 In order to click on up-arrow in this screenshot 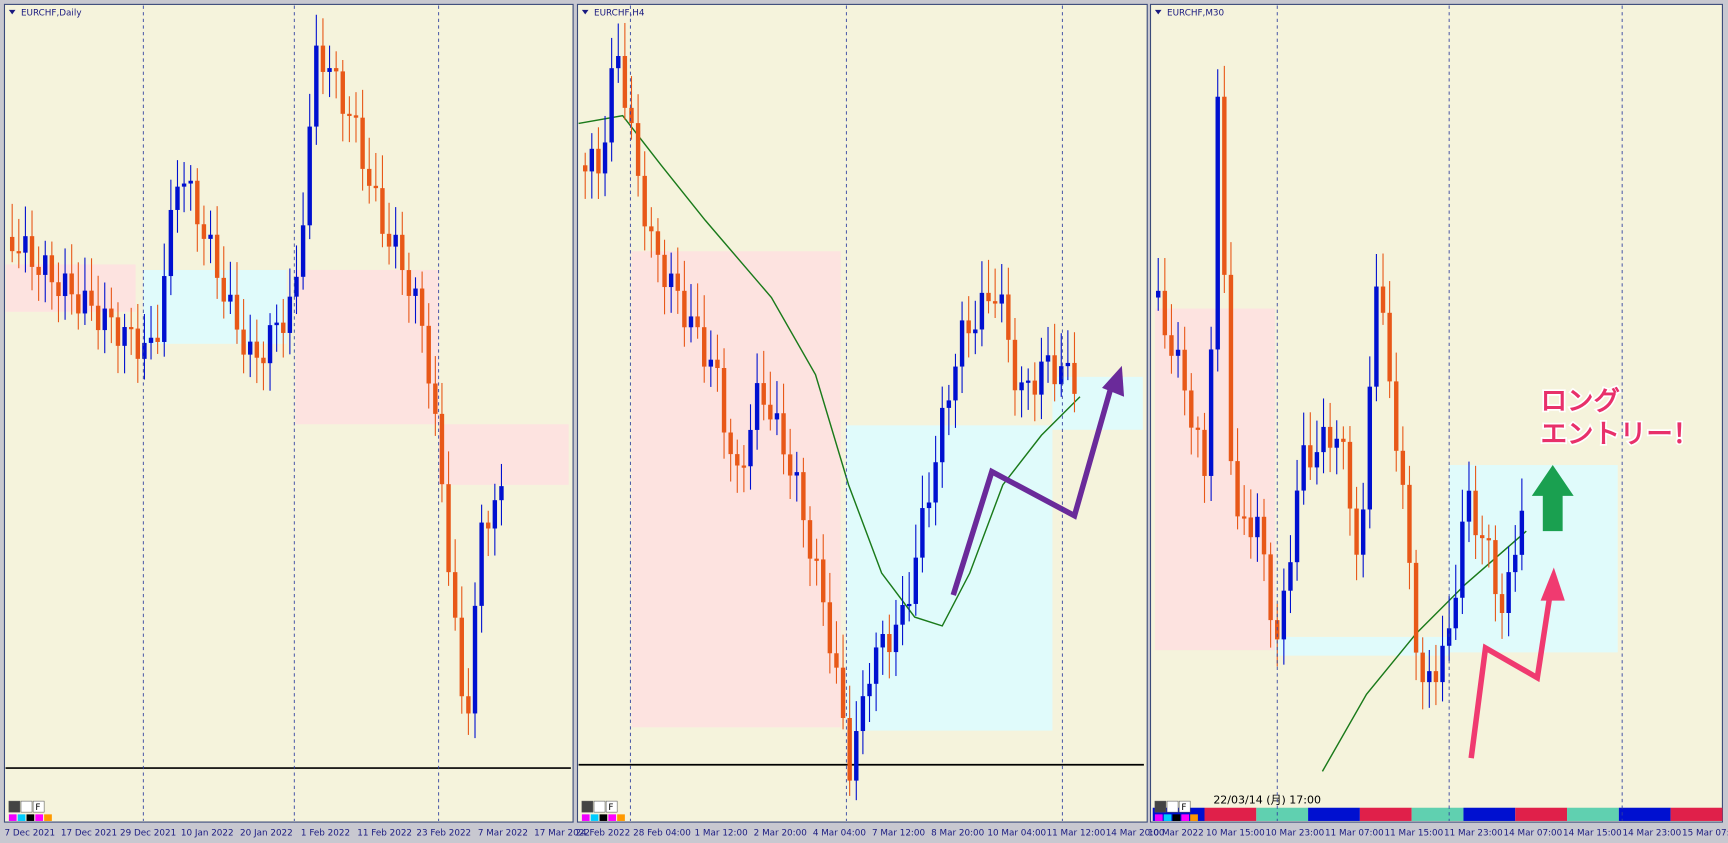, I will do `click(1552, 498)`.